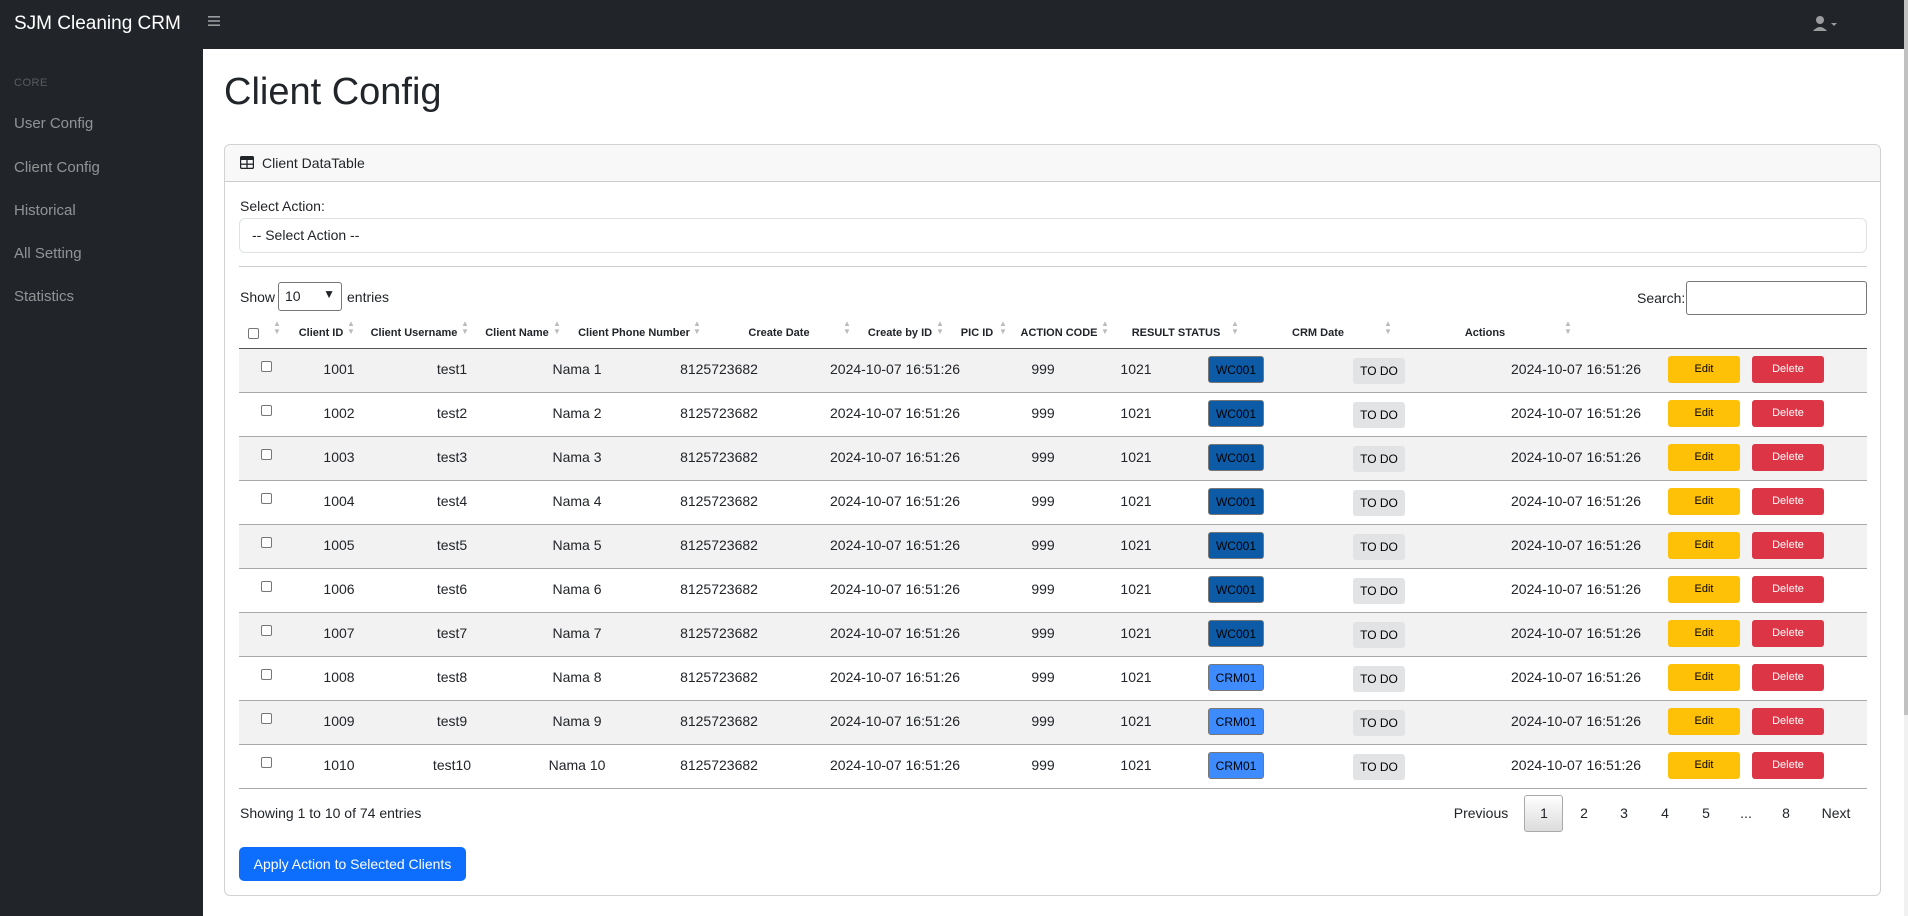 This screenshot has width=1908, height=916. I want to click on user-menu-button, so click(1828, 25).